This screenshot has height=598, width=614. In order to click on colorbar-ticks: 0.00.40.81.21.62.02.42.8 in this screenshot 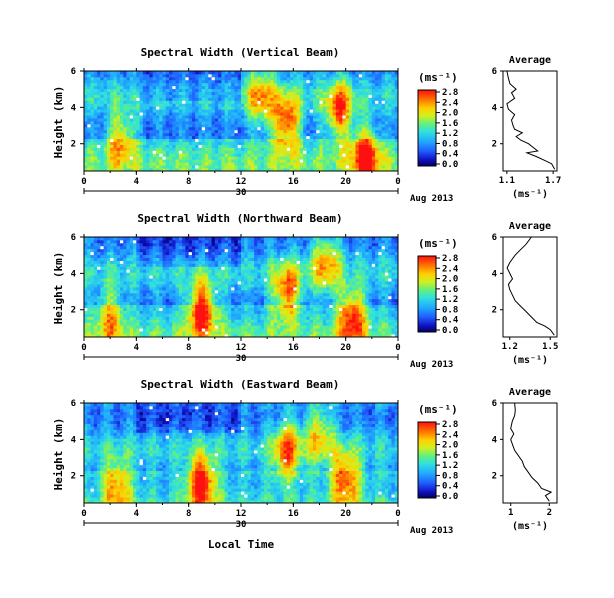, I will do `click(447, 129)`.